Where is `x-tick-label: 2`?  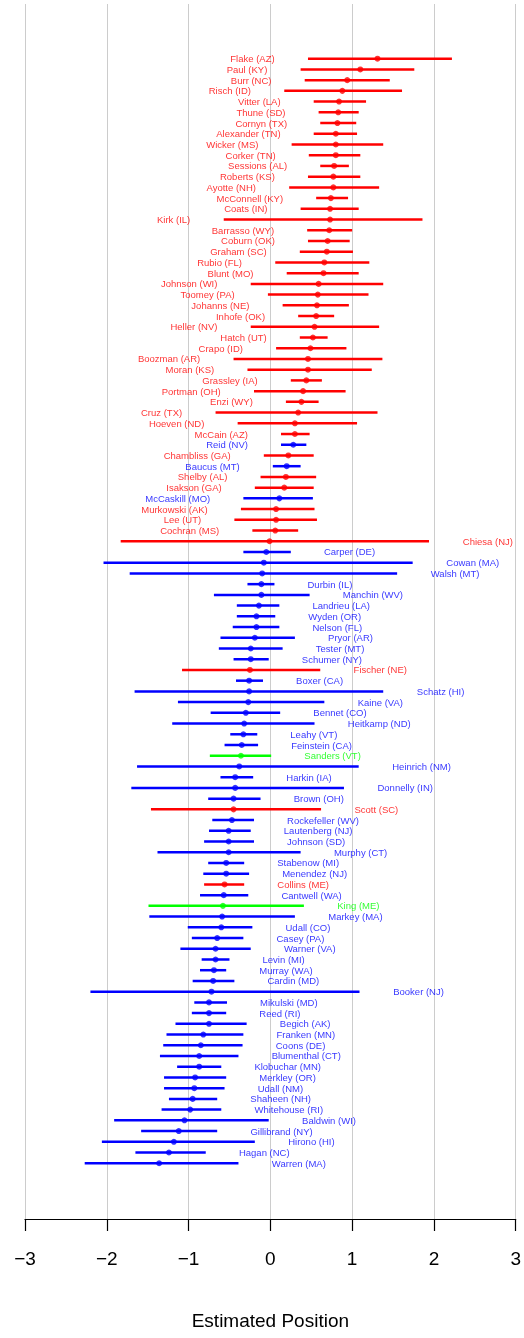 x-tick-label: 2 is located at coordinates (434, 1258).